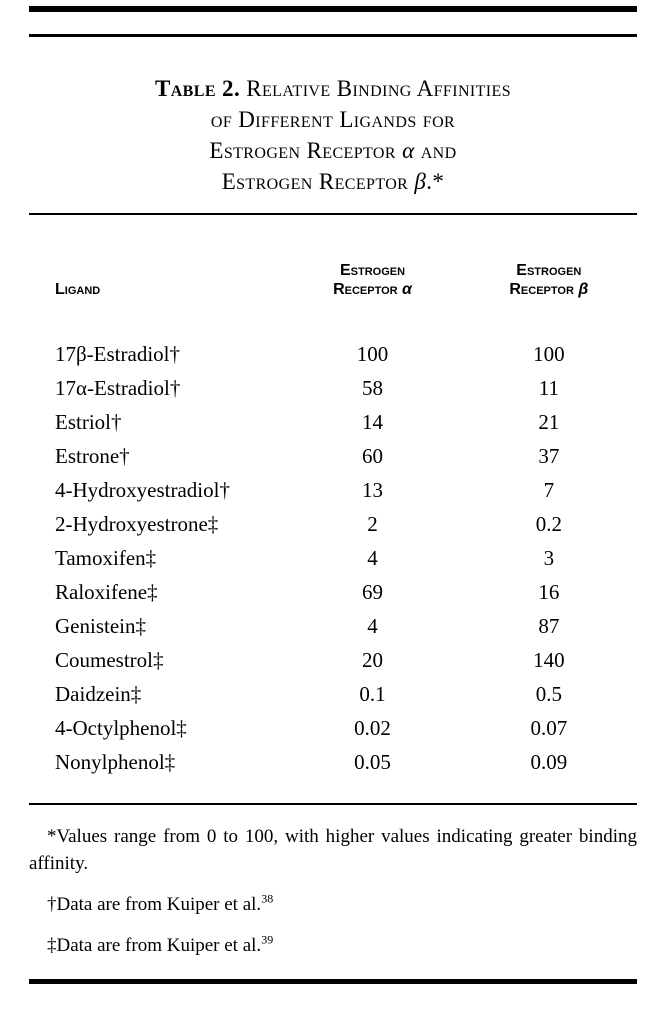 This screenshot has width=666, height=1010. What do you see at coordinates (267, 939) in the screenshot?
I see `footnote-double-dagger-reference: 39` at bounding box center [267, 939].